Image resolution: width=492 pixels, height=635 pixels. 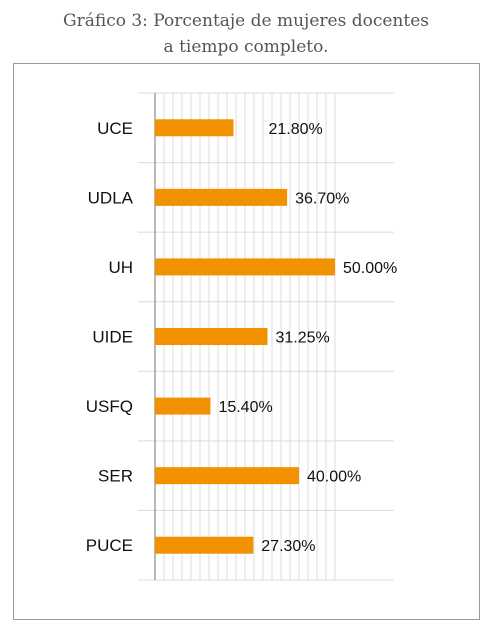 I want to click on category-label: USFQ, so click(x=109, y=406).